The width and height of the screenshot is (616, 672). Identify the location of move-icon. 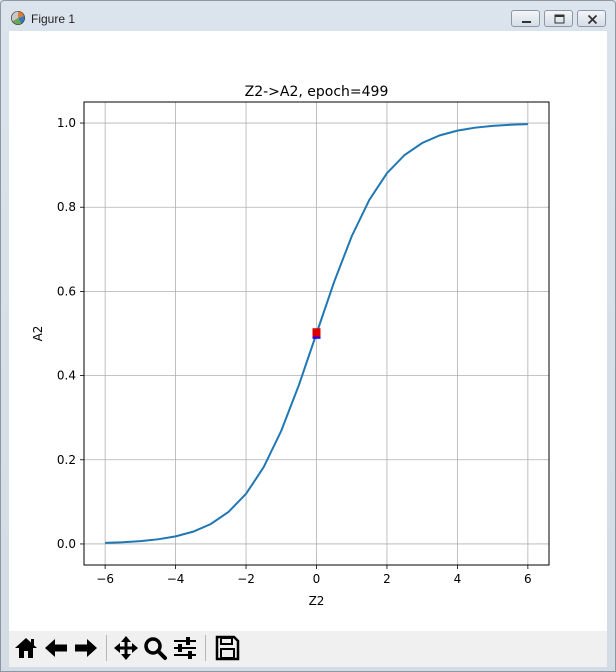
(126, 648).